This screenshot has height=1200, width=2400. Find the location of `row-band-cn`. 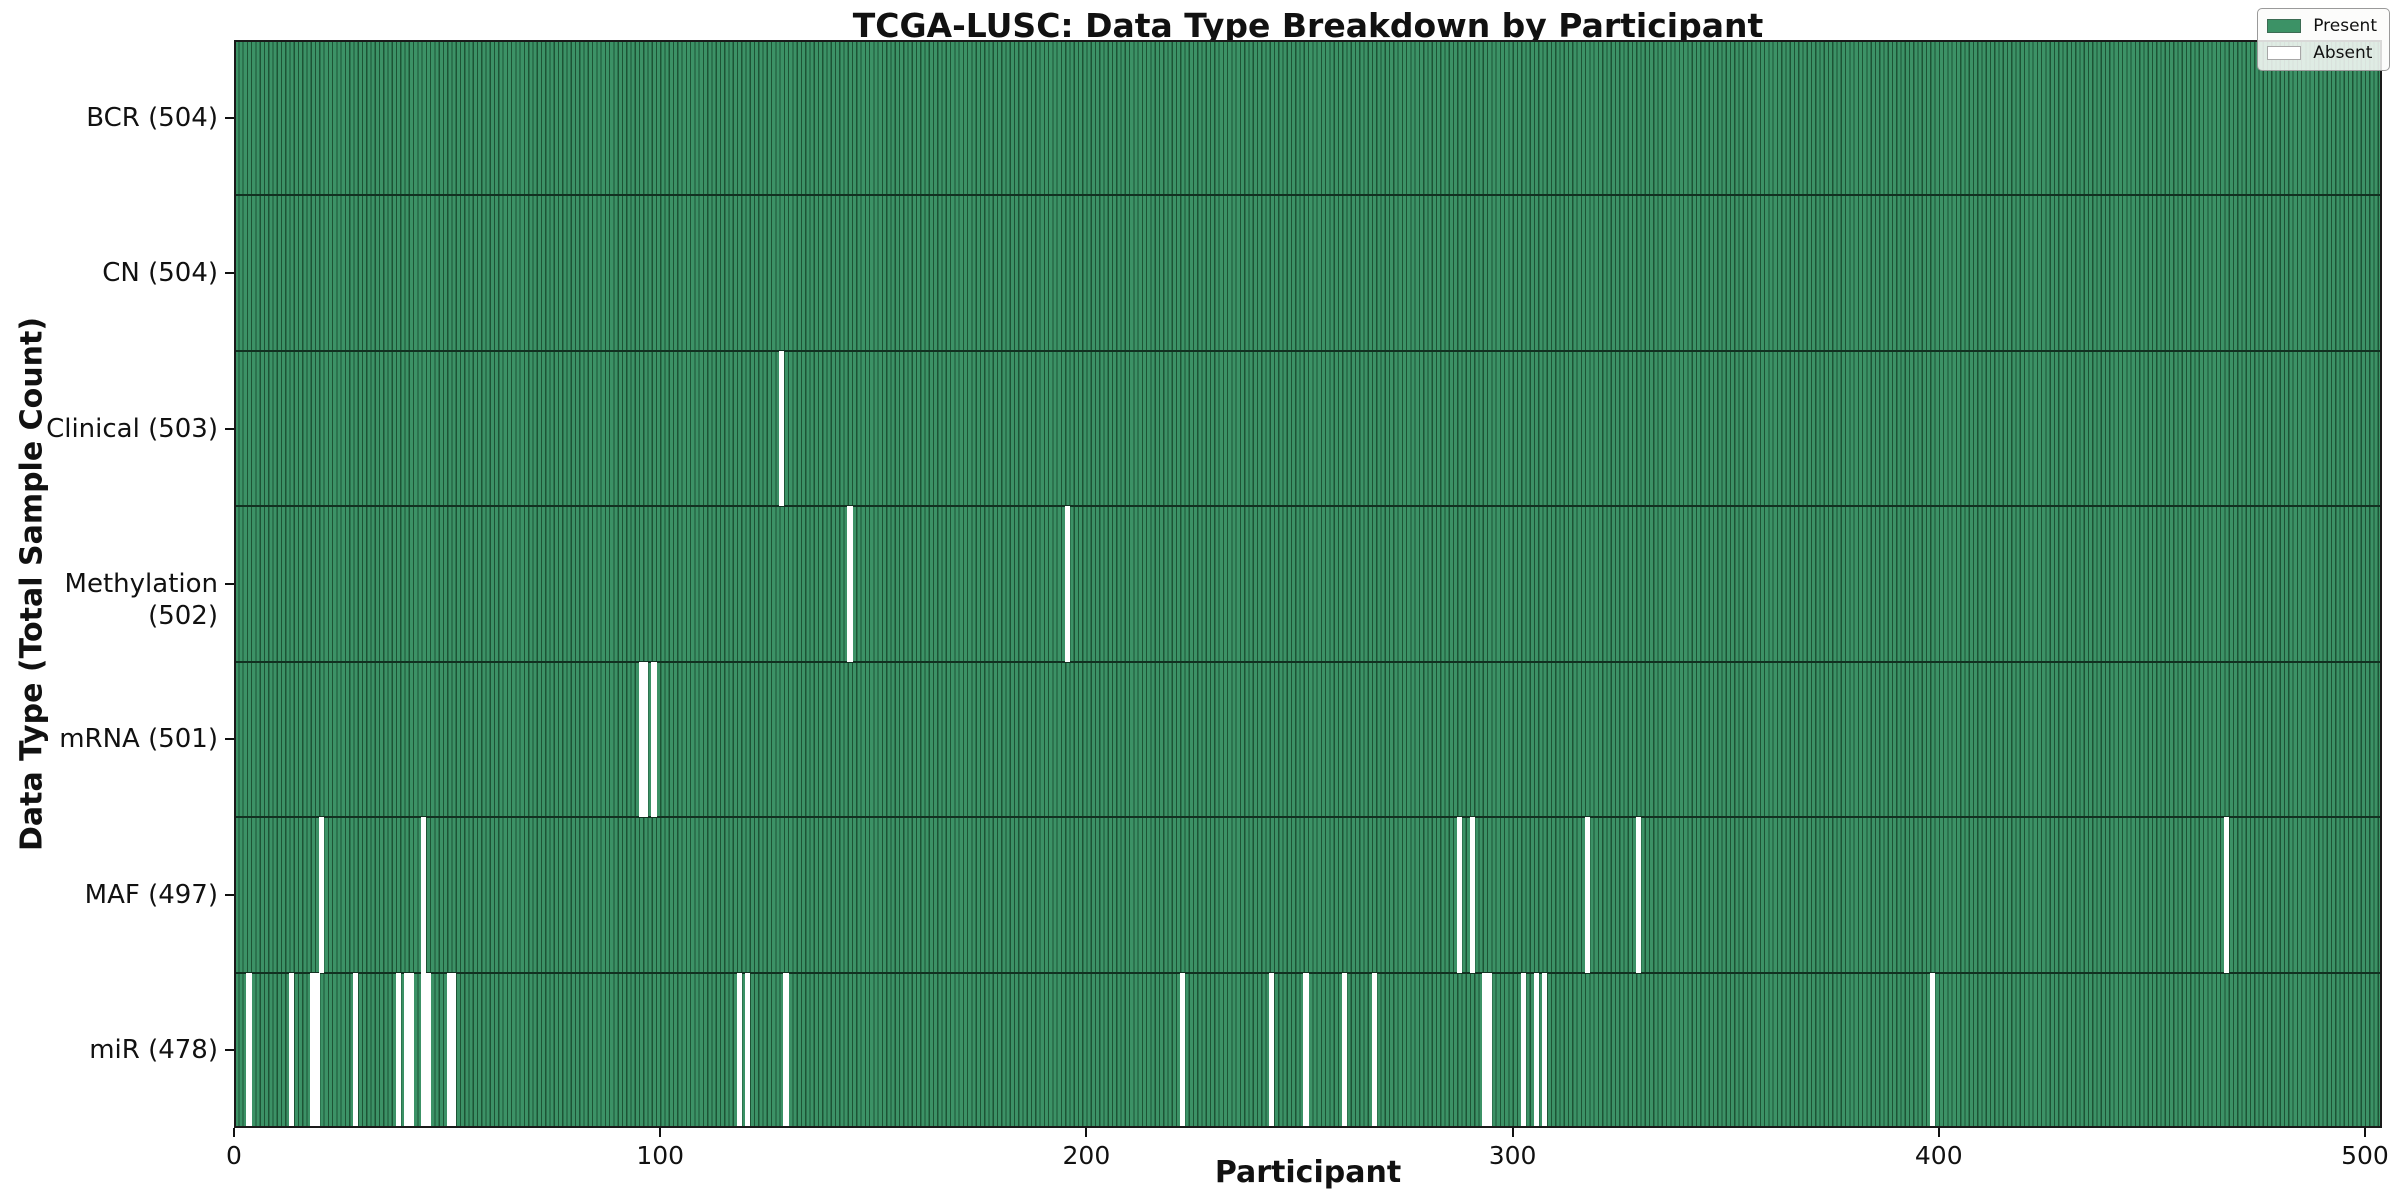

row-band-cn is located at coordinates (1308, 273).